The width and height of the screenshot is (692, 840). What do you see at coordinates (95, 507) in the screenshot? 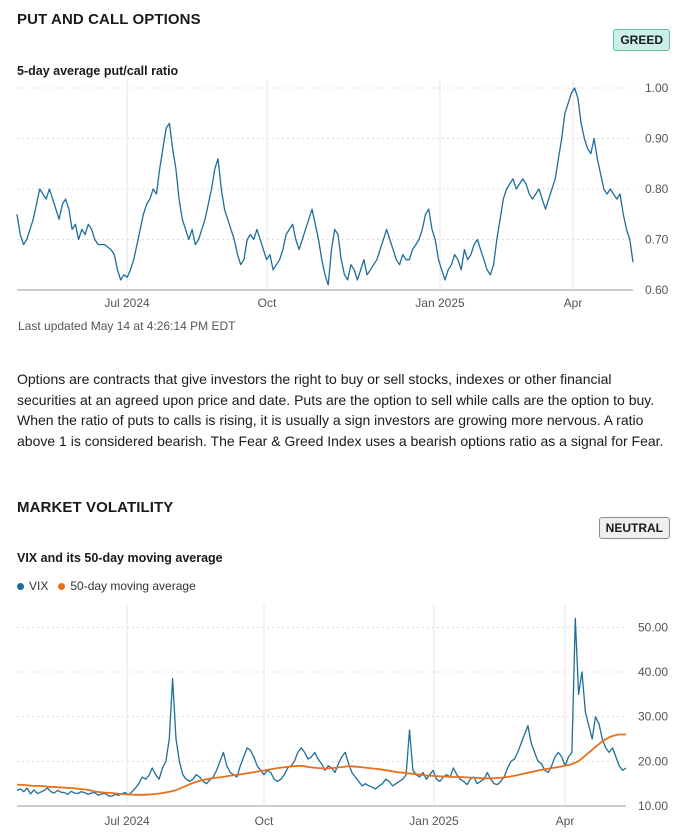
I see `volatility-section-title: MARKET VOLATILITY` at bounding box center [95, 507].